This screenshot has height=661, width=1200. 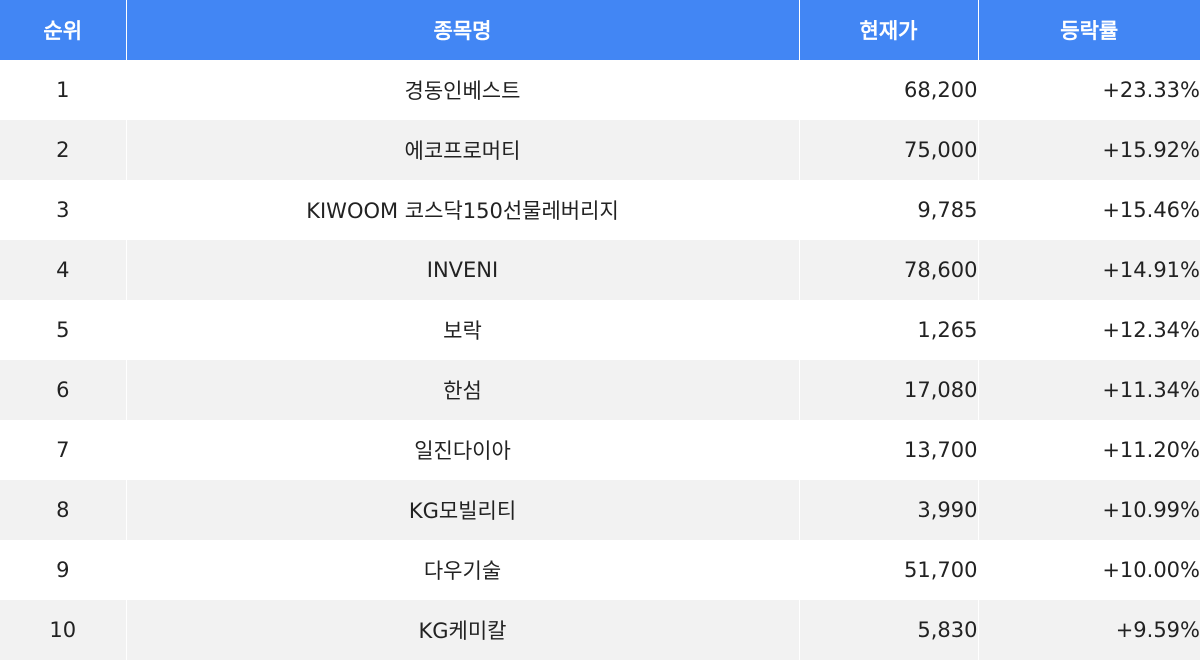 What do you see at coordinates (63, 270) in the screenshot?
I see `rank-cell: 4` at bounding box center [63, 270].